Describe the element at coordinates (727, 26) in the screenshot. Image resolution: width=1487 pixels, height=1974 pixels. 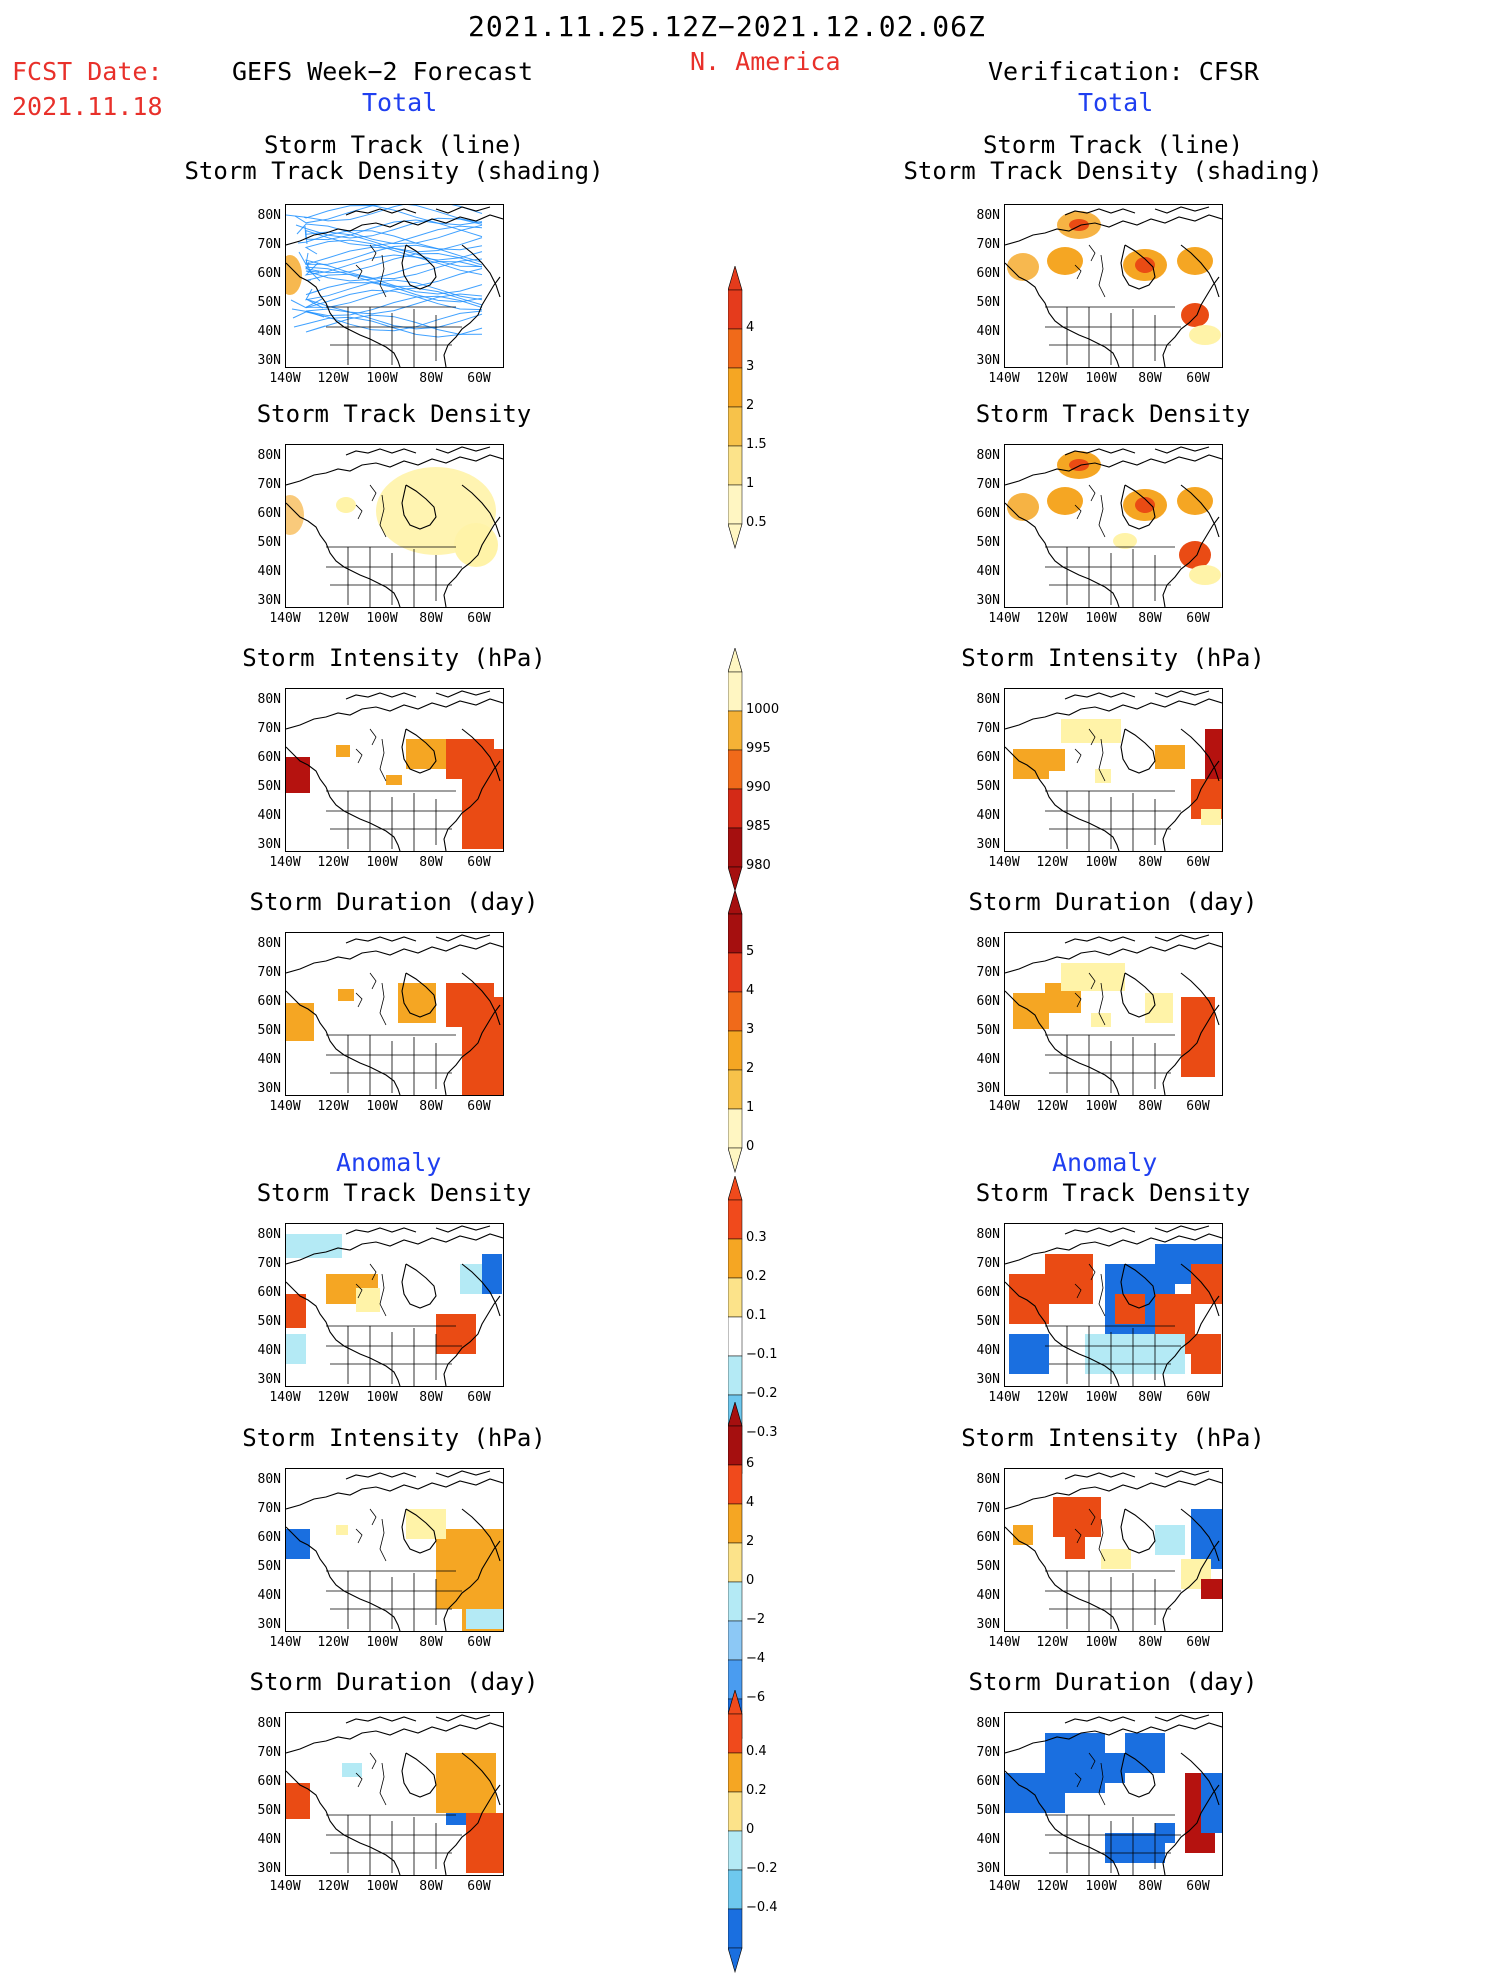
I see `period-title: 2021.11.25.12Z−2021.12.02.06Z` at that location.